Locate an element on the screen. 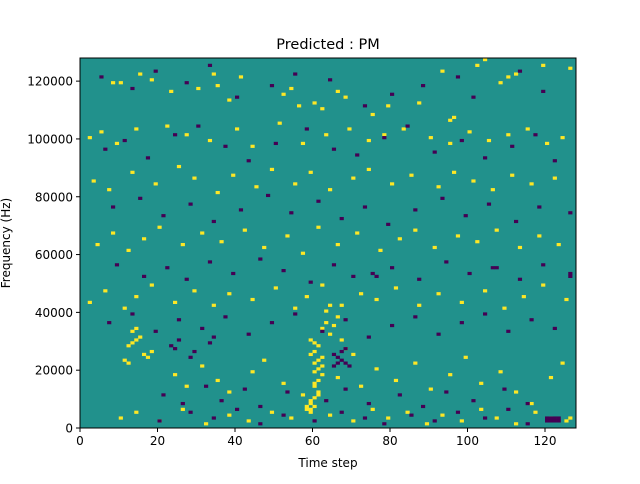 Image resolution: width=640 pixels, height=484 pixels. x-axis-label: Time step is located at coordinates (327, 463).